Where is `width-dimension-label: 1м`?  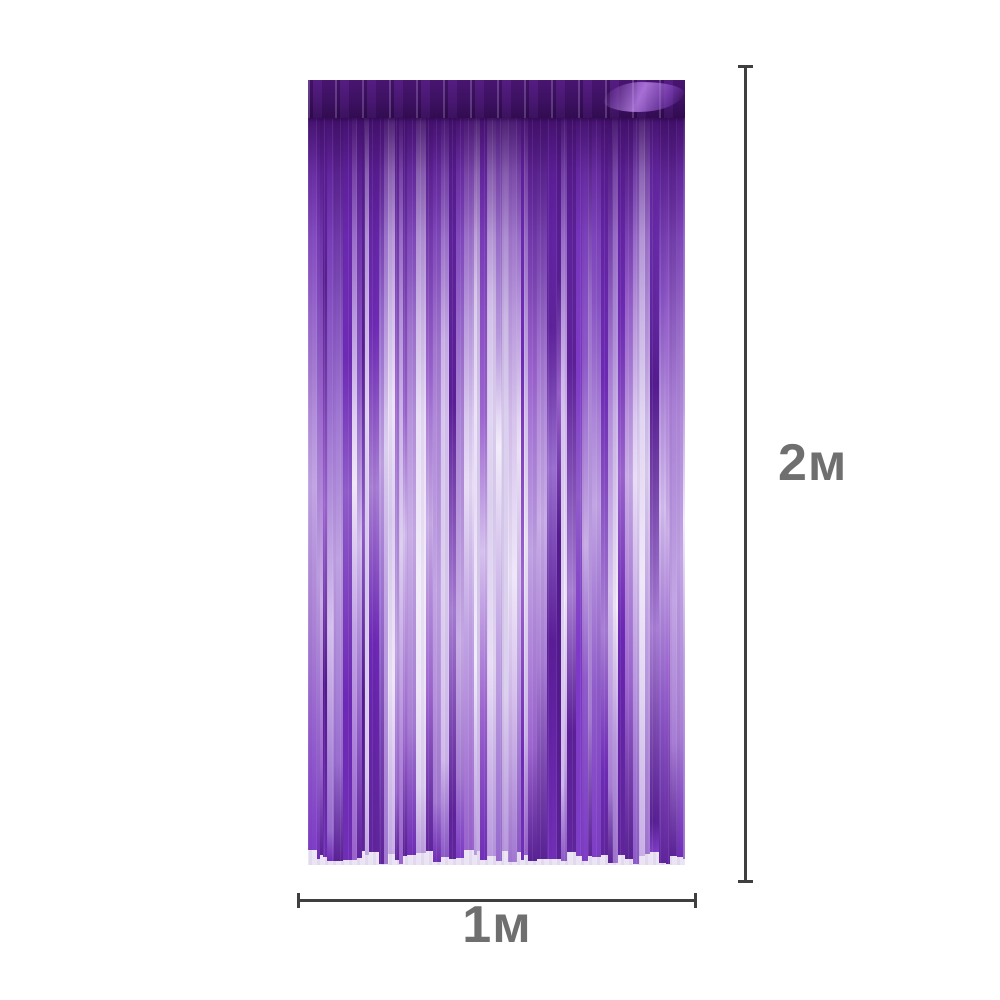
width-dimension-label: 1м is located at coordinates (497, 925).